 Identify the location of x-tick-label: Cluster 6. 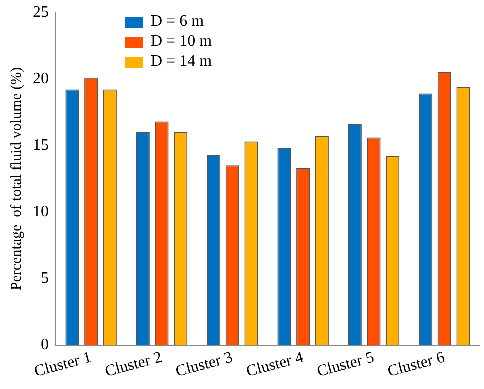
(416, 365).